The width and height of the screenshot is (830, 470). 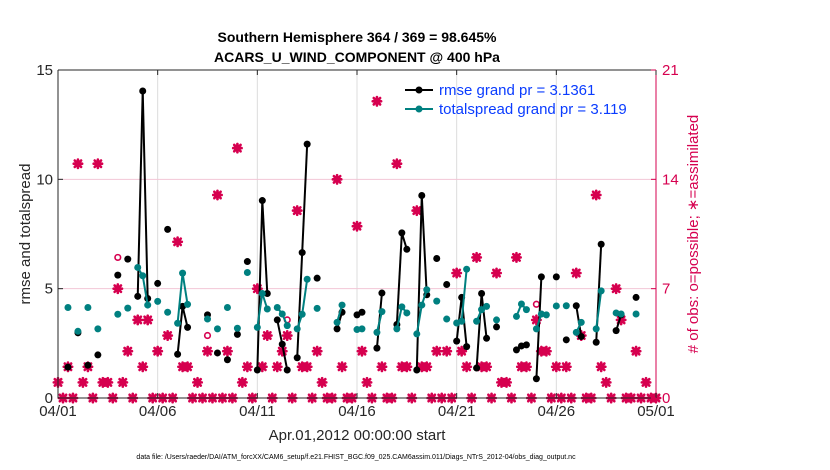 What do you see at coordinates (185, 288) in the screenshot?
I see `totalspread-segment` at bounding box center [185, 288].